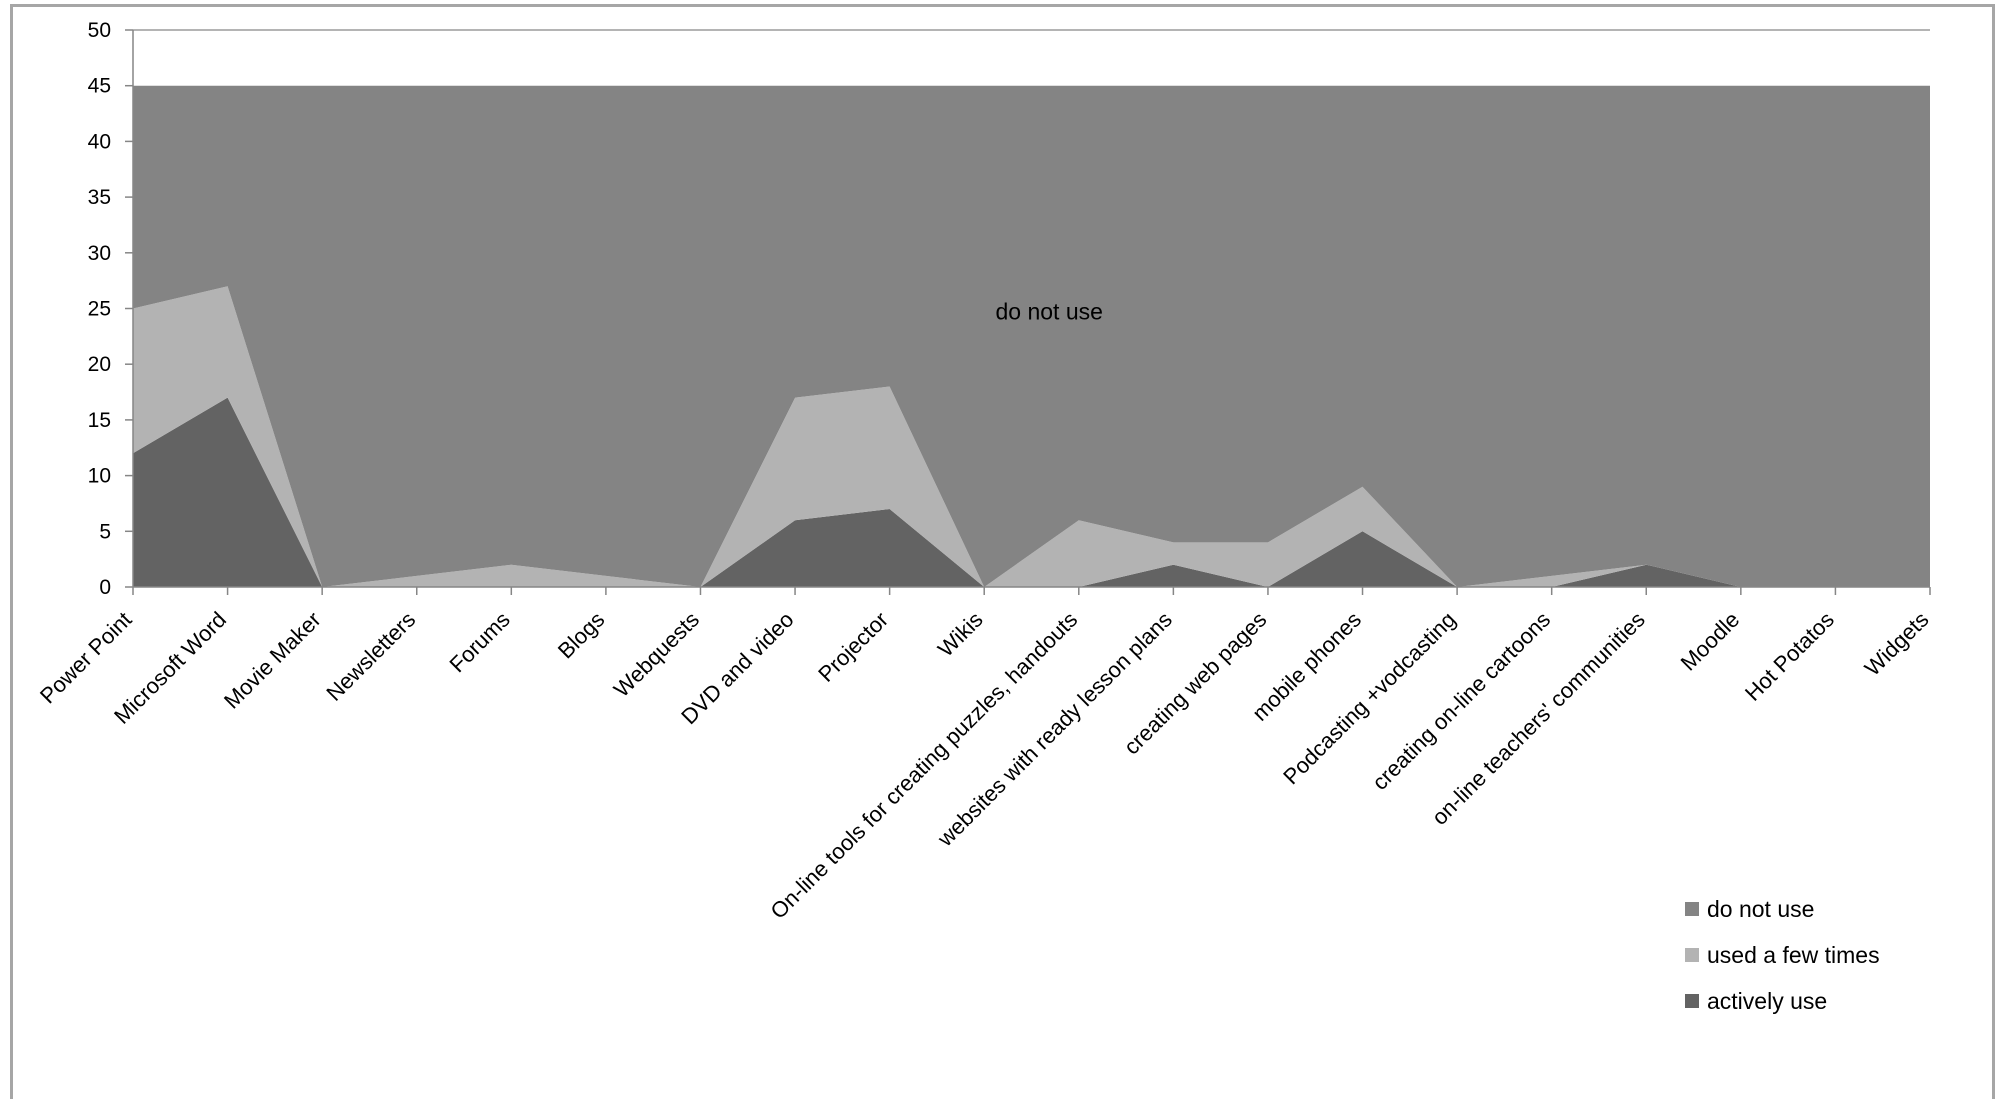 This screenshot has width=2009, height=1105. Describe the element at coordinates (99, 86) in the screenshot. I see `y-tick-label: 45` at that location.